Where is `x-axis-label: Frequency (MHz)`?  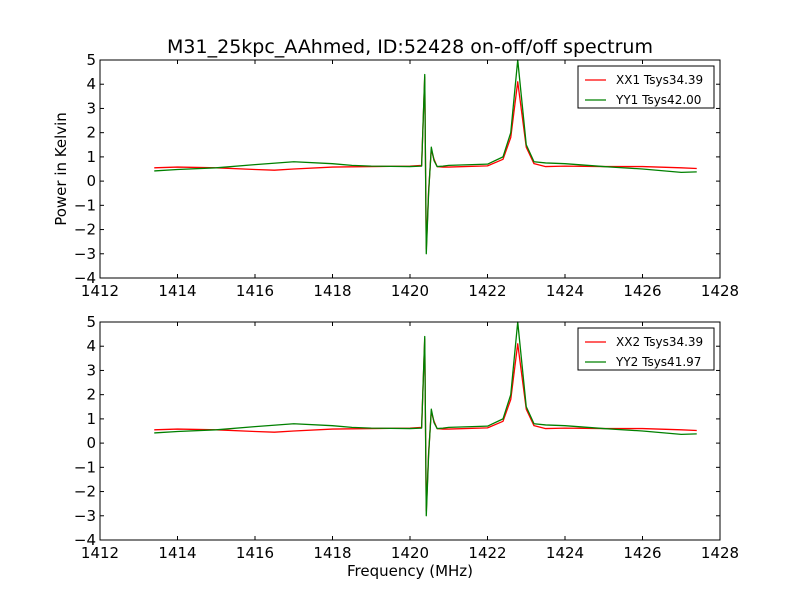
x-axis-label: Frequency (MHz) is located at coordinates (410, 571).